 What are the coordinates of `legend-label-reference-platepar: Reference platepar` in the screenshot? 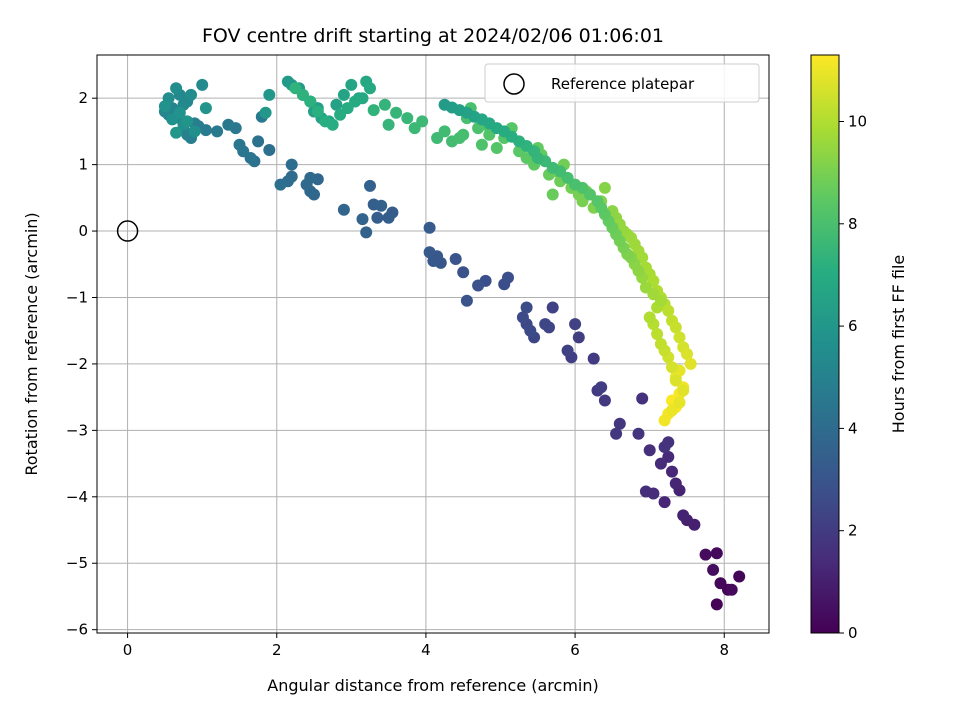 It's located at (623, 84).